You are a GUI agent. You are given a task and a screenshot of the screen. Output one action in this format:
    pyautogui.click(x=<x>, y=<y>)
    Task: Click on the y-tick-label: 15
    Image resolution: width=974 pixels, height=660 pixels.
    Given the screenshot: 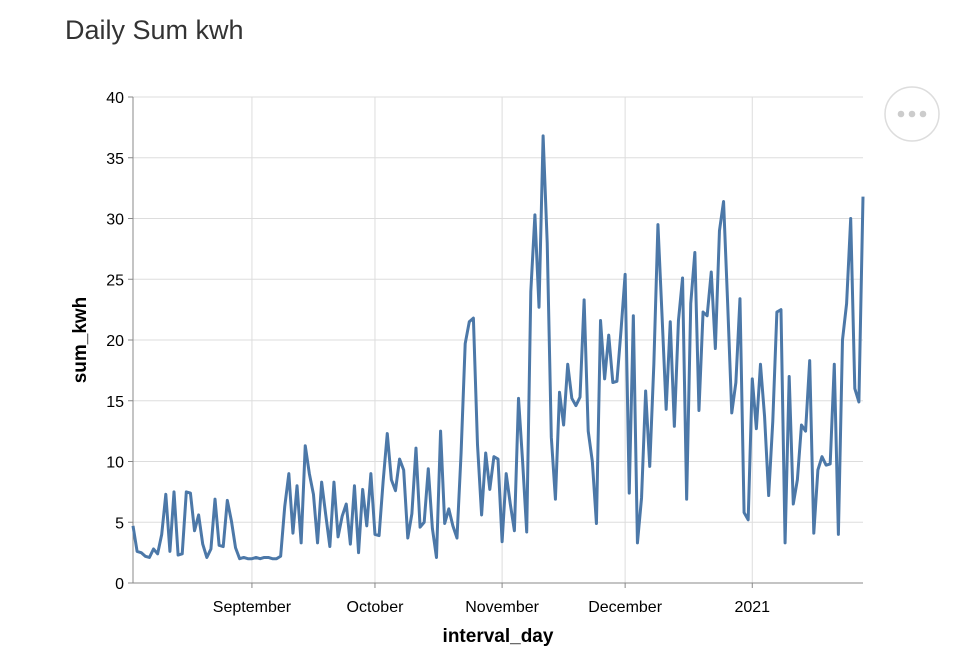 What is the action you would take?
    pyautogui.click(x=115, y=402)
    